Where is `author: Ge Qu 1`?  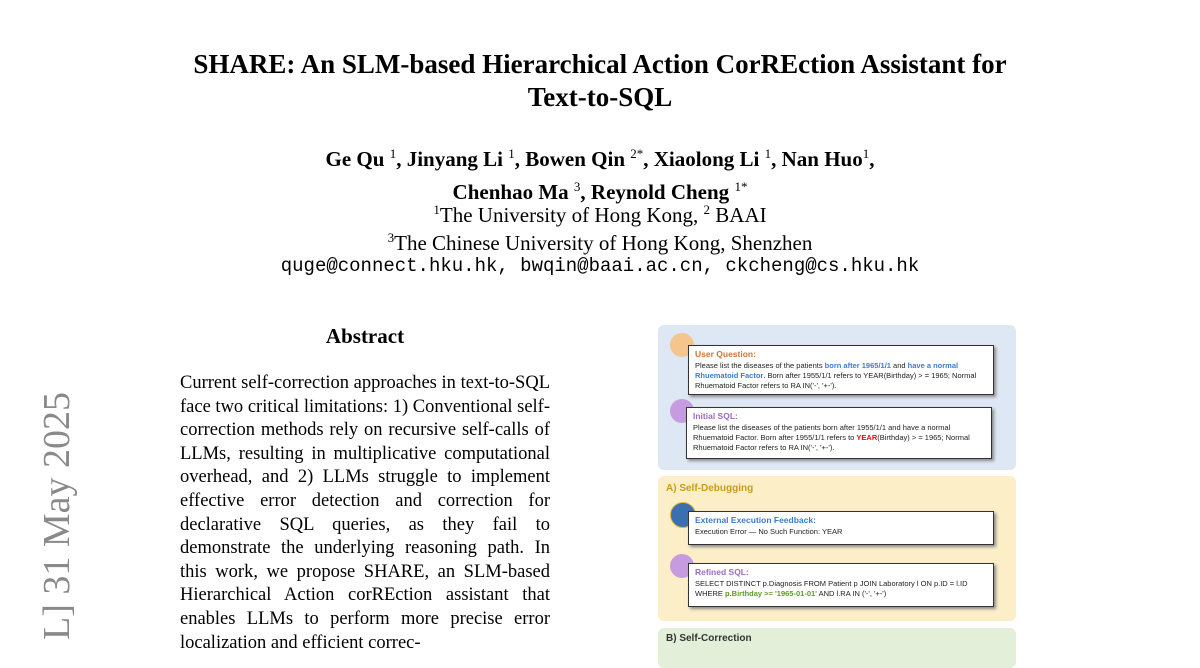
author: Ge Qu 1 is located at coordinates (361, 158).